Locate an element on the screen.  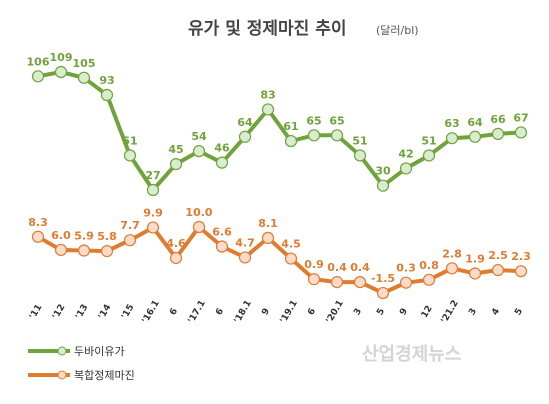
x-tick-label: '21.2 is located at coordinates (450, 312).